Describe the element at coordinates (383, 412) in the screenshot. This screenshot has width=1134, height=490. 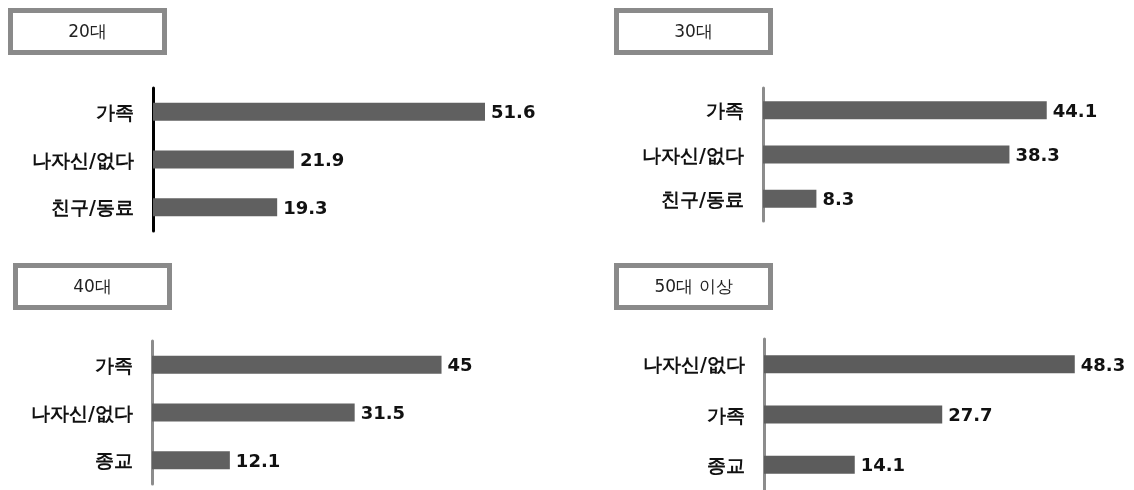
I see `data-label: 31.5` at that location.